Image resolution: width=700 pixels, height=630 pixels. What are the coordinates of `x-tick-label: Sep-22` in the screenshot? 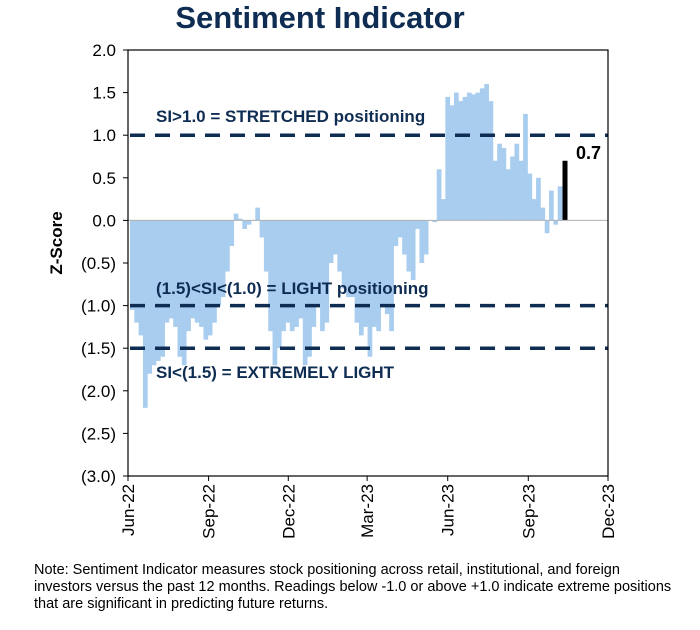 It's located at (209, 511).